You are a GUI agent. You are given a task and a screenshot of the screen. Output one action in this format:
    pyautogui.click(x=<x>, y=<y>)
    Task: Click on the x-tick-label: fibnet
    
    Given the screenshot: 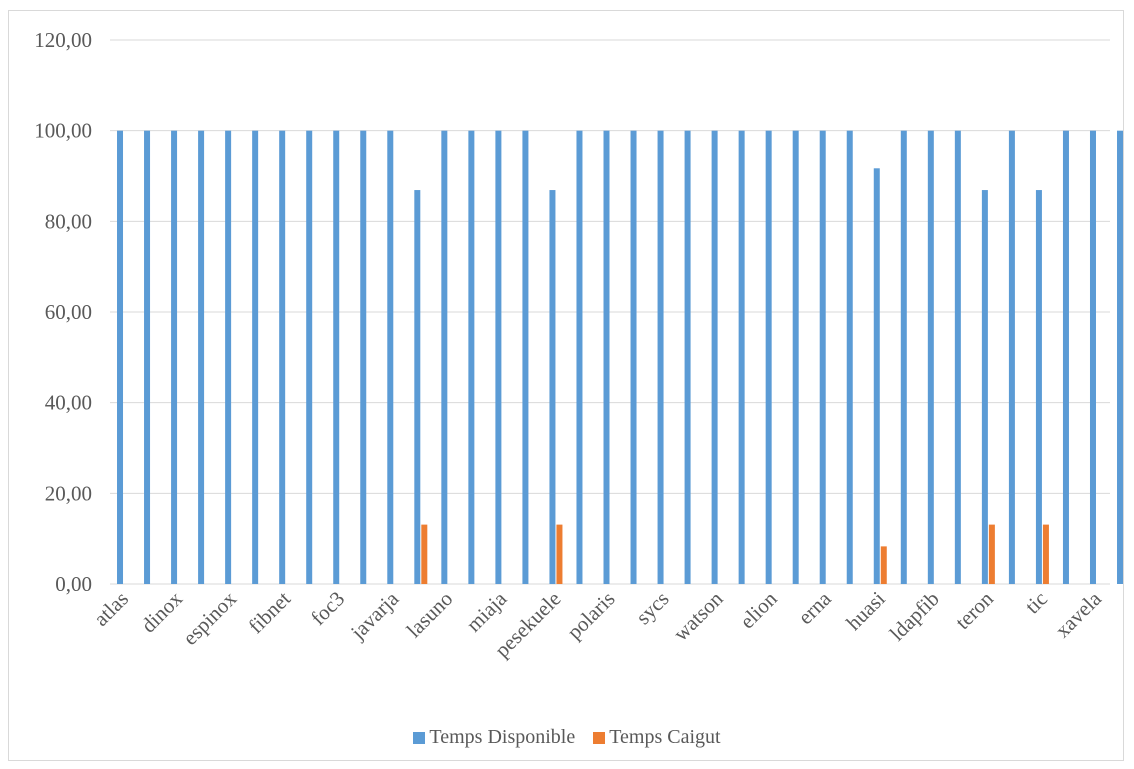 What is the action you would take?
    pyautogui.click(x=270, y=612)
    